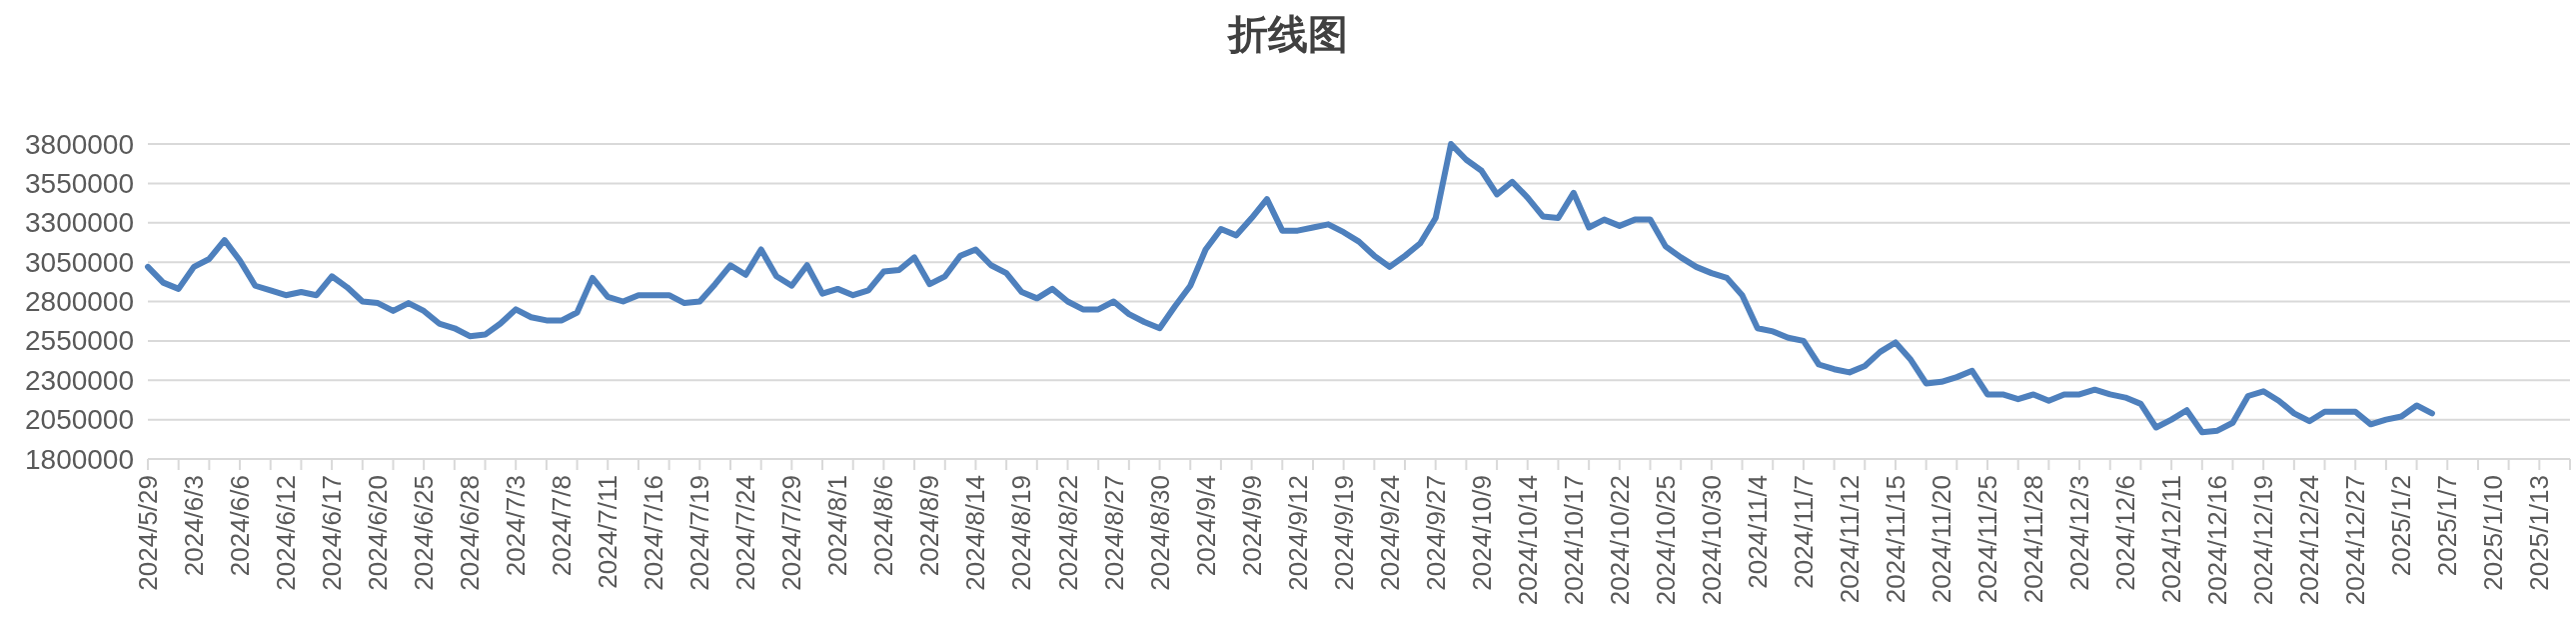 The width and height of the screenshot is (2576, 644). I want to click on x-tick-label: 2024/12/6, so click(2125, 533).